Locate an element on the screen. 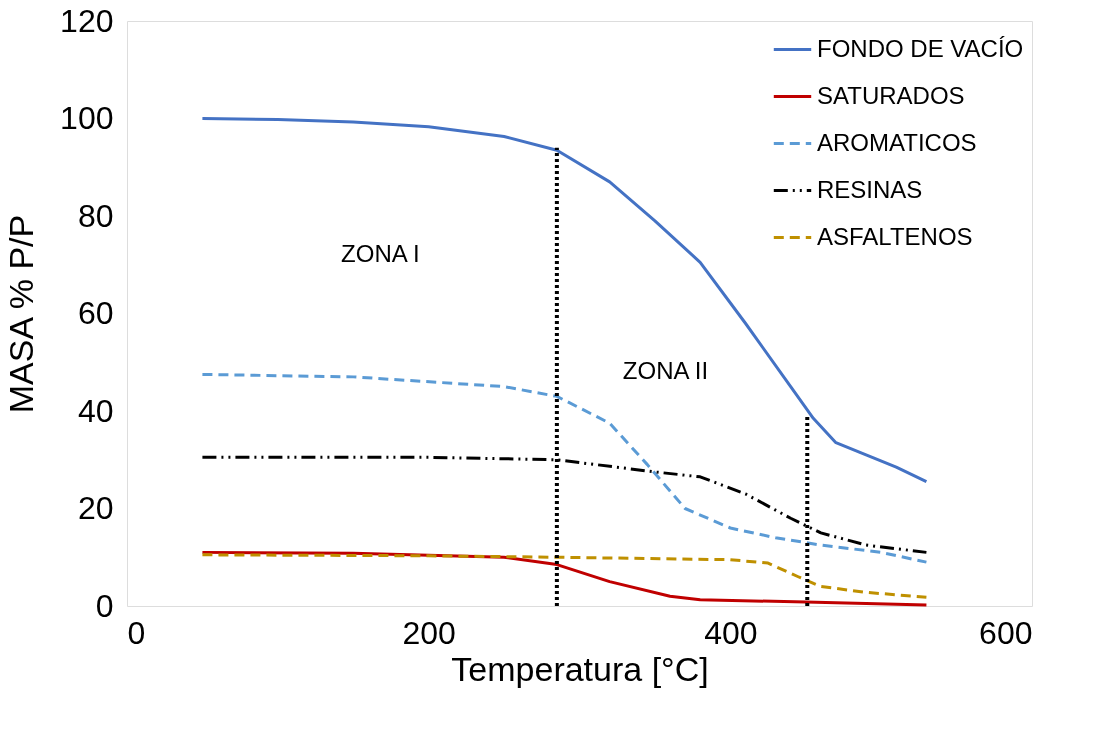 This screenshot has height=744, width=1112. y-tick-label: 20 is located at coordinates (95, 508).